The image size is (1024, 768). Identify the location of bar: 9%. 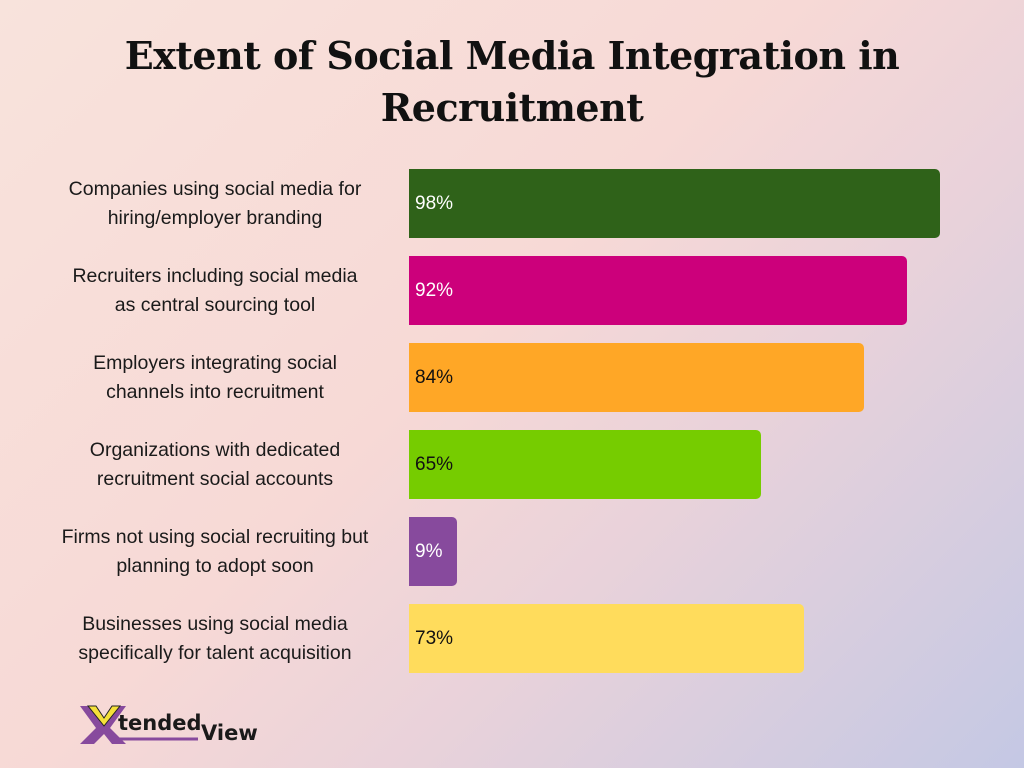
(433, 551).